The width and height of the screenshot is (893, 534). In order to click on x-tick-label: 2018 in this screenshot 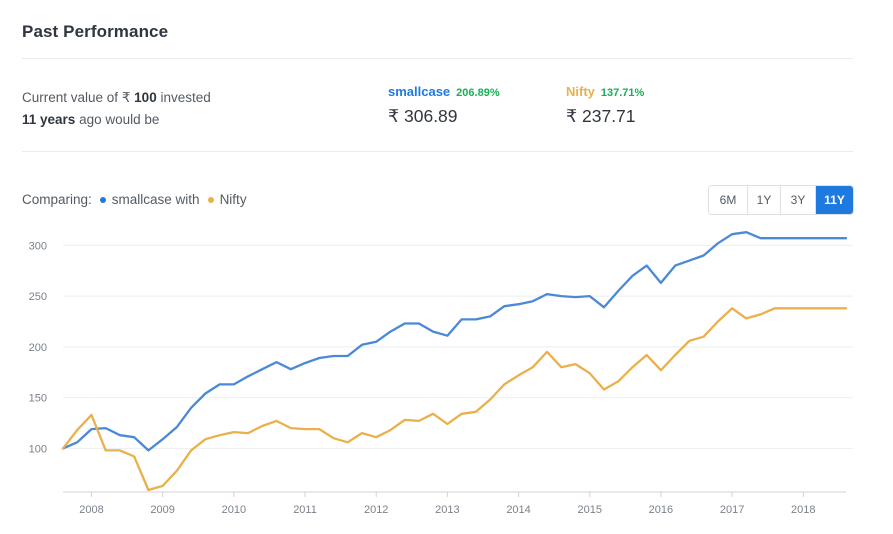, I will do `click(803, 510)`.